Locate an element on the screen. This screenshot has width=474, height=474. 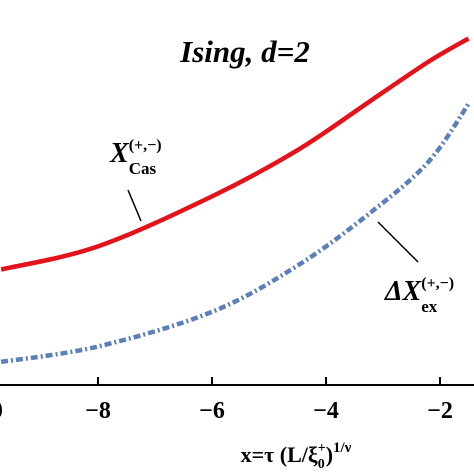
curve-label: ΔX(+,−) ex is located at coordinates (419, 295).